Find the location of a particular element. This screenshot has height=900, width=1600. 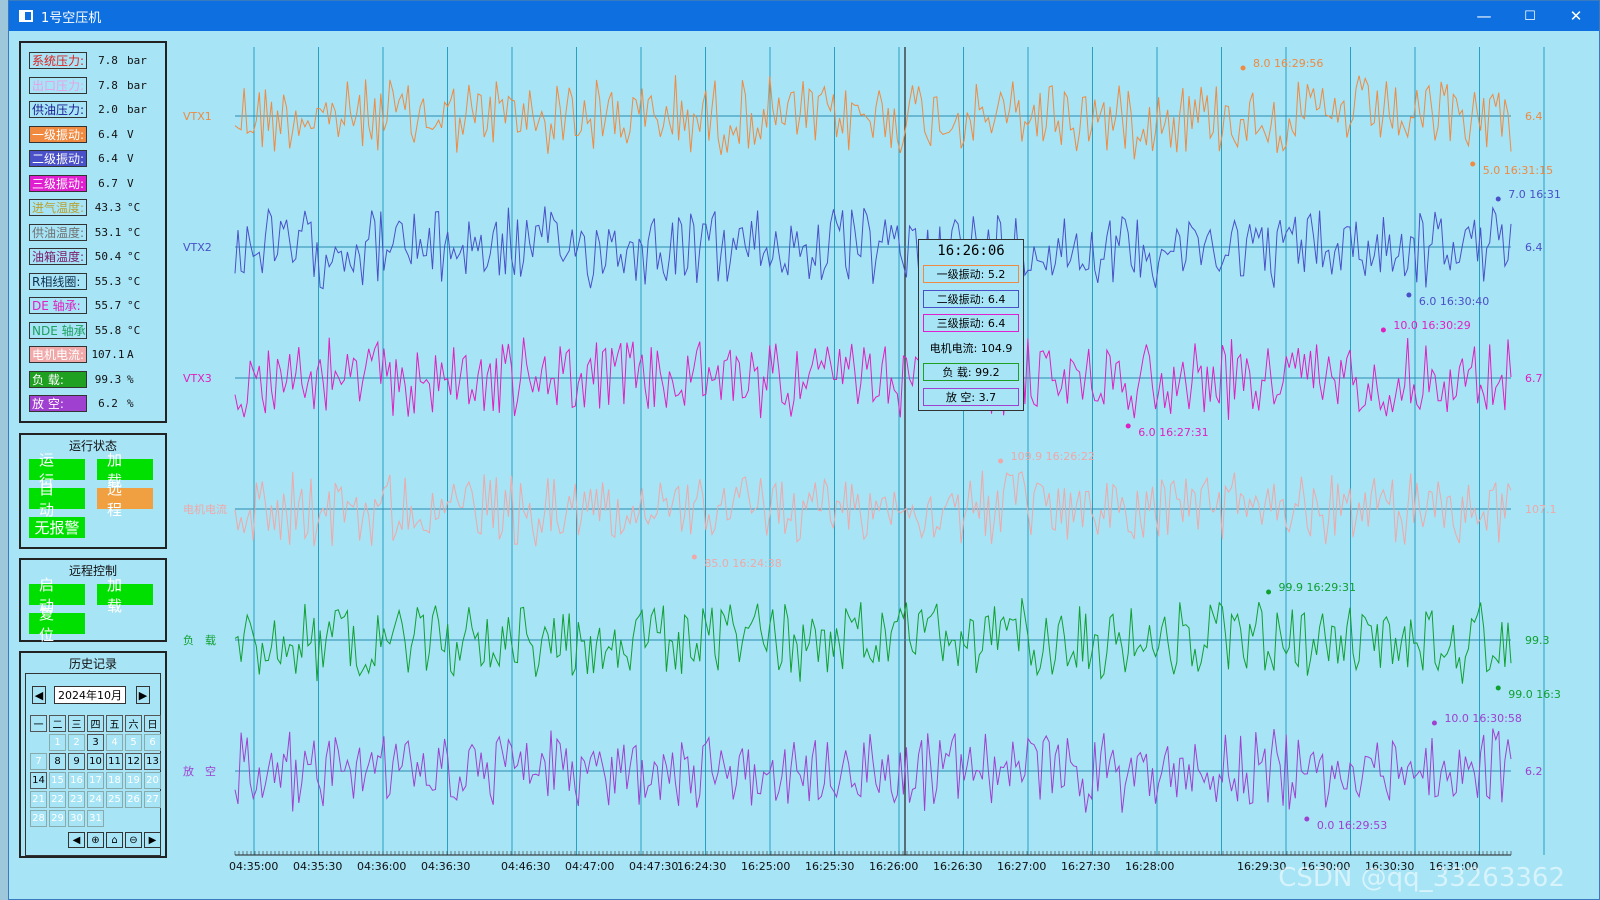

reset-button: 复位 is located at coordinates (57, 624).